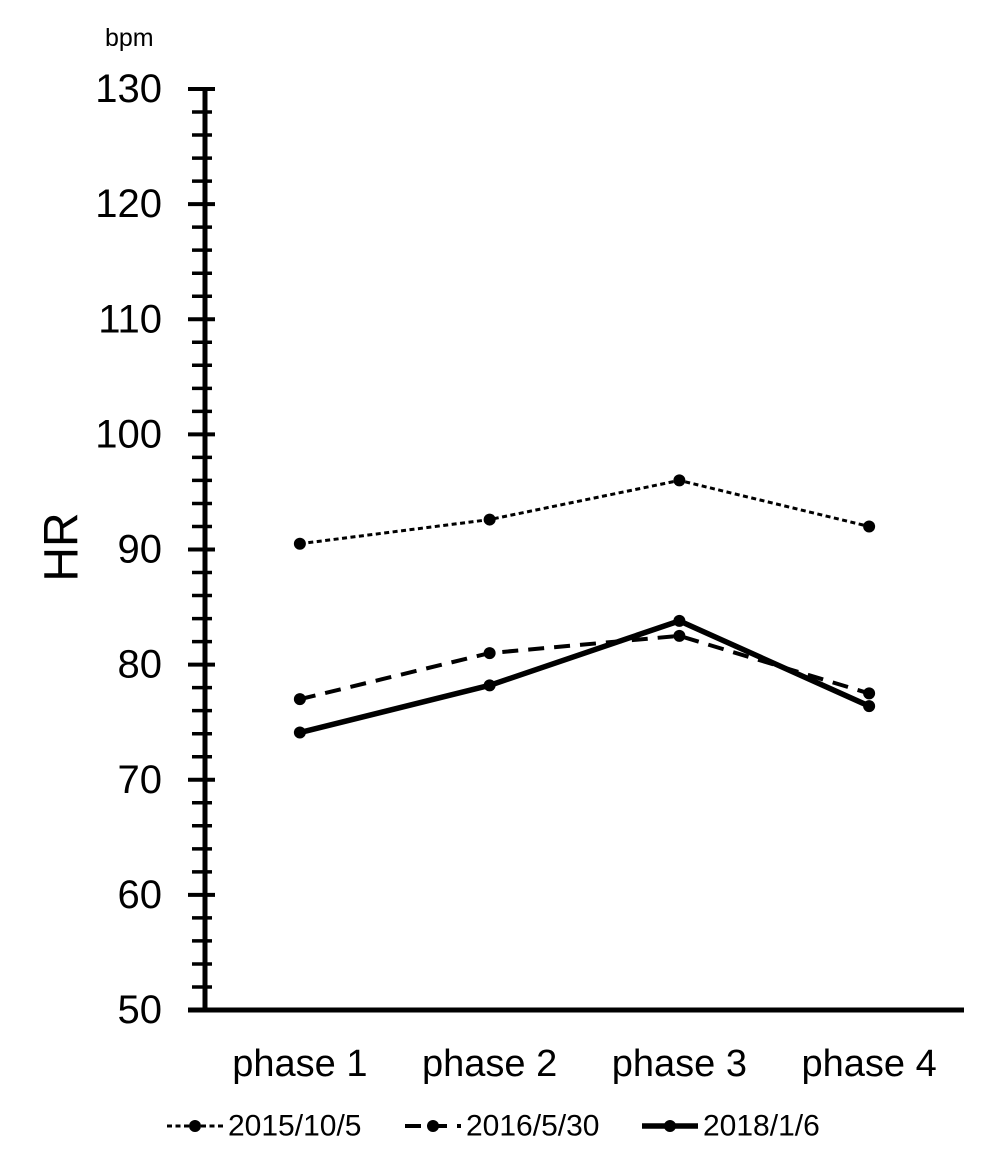 The image size is (986, 1165). I want to click on y-axis-title: HR, so click(62, 546).